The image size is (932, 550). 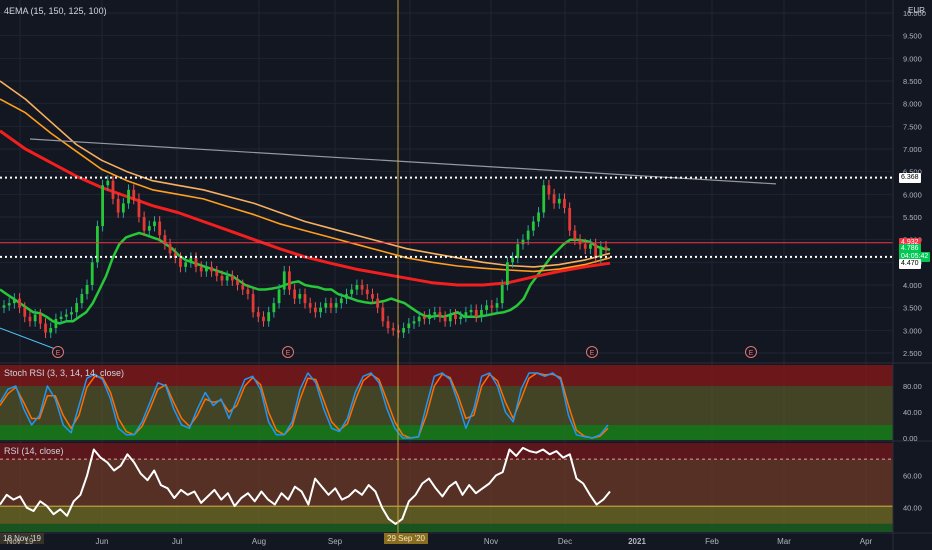 What do you see at coordinates (20, 541) in the screenshot?
I see `x-tick-label: Nov '19` at bounding box center [20, 541].